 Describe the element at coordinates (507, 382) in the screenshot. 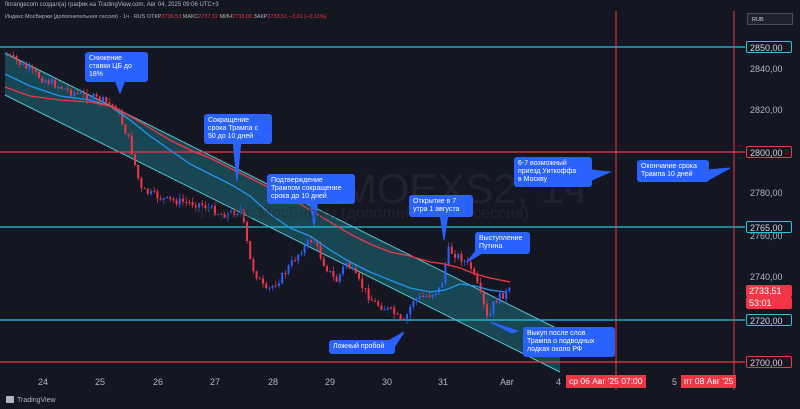

I see `time-label: Авг` at that location.